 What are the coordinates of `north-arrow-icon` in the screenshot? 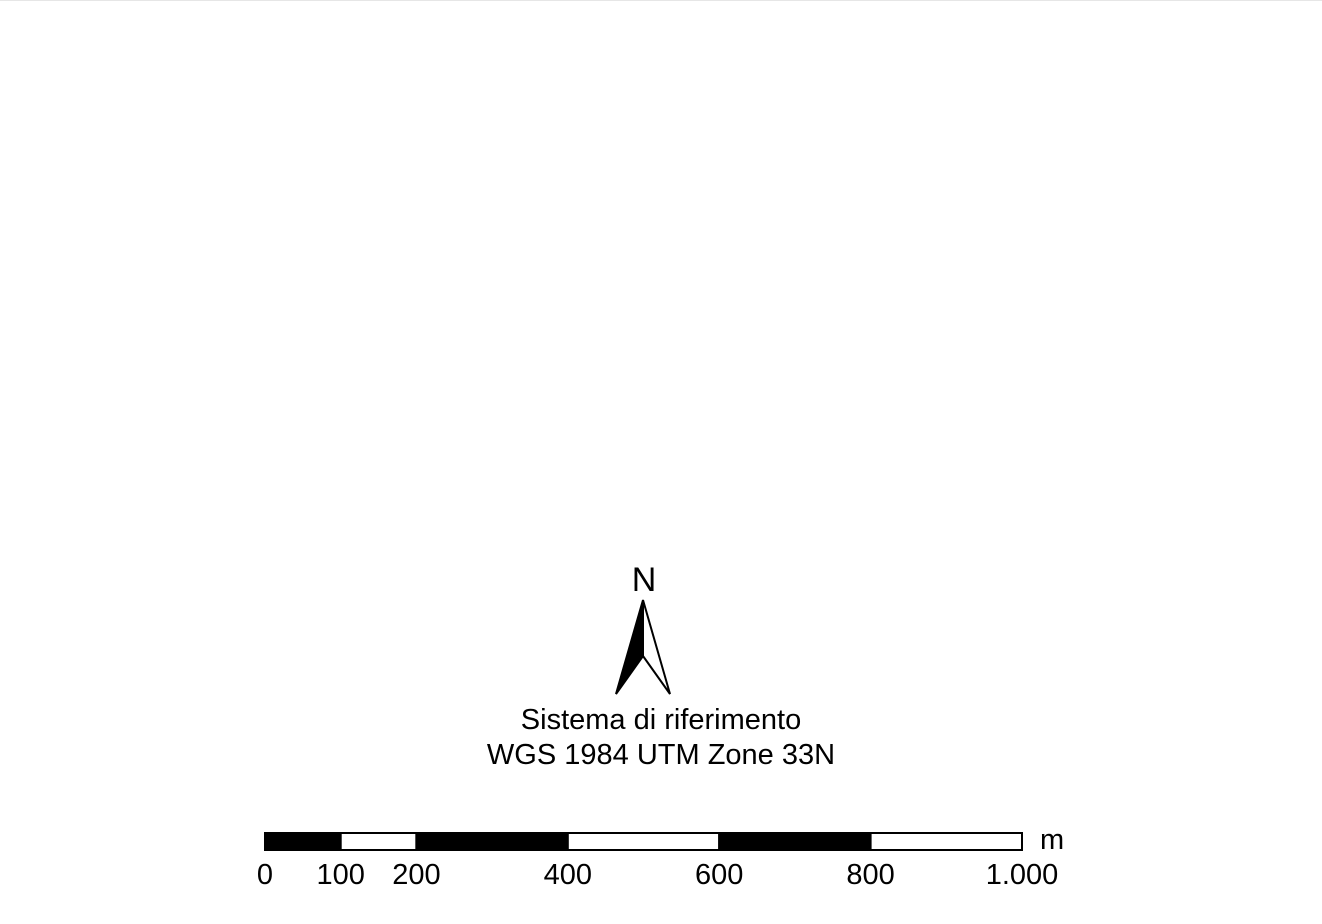 It's located at (643, 647).